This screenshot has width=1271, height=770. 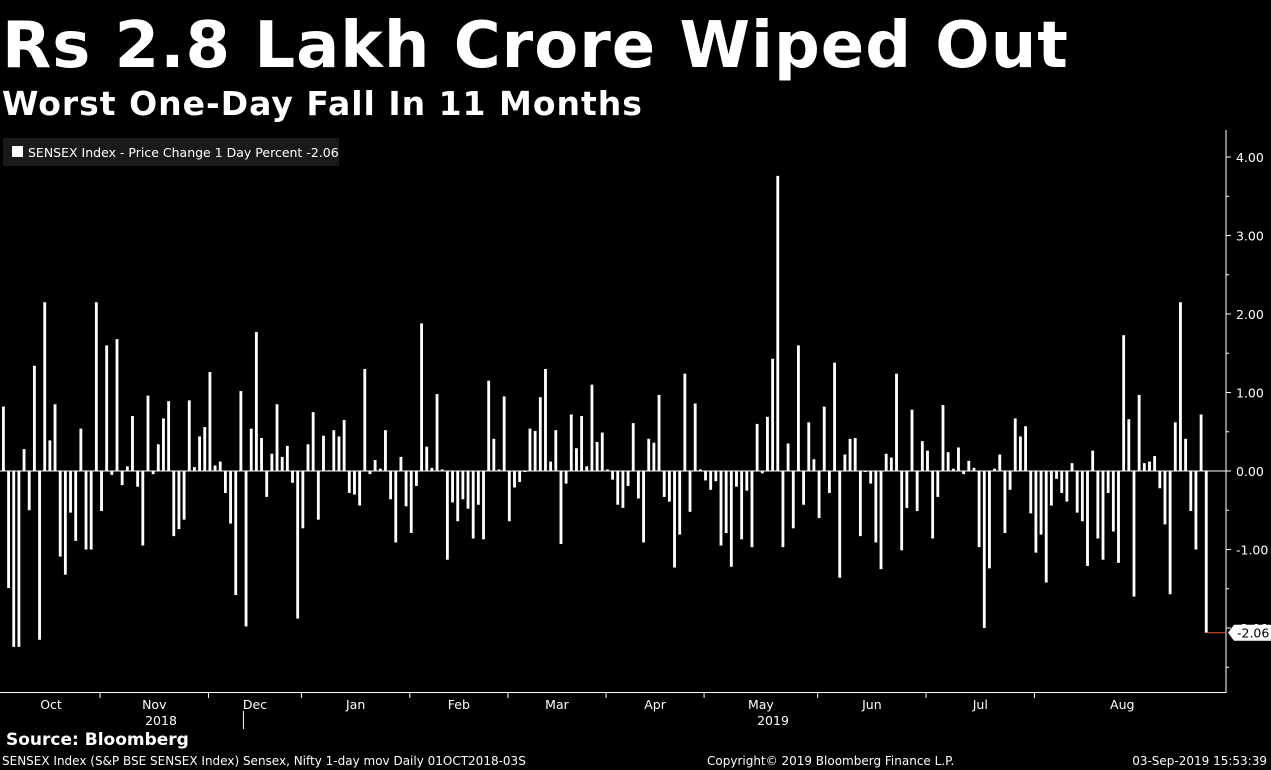 I want to click on x-tick-label: Apr, so click(x=655, y=704).